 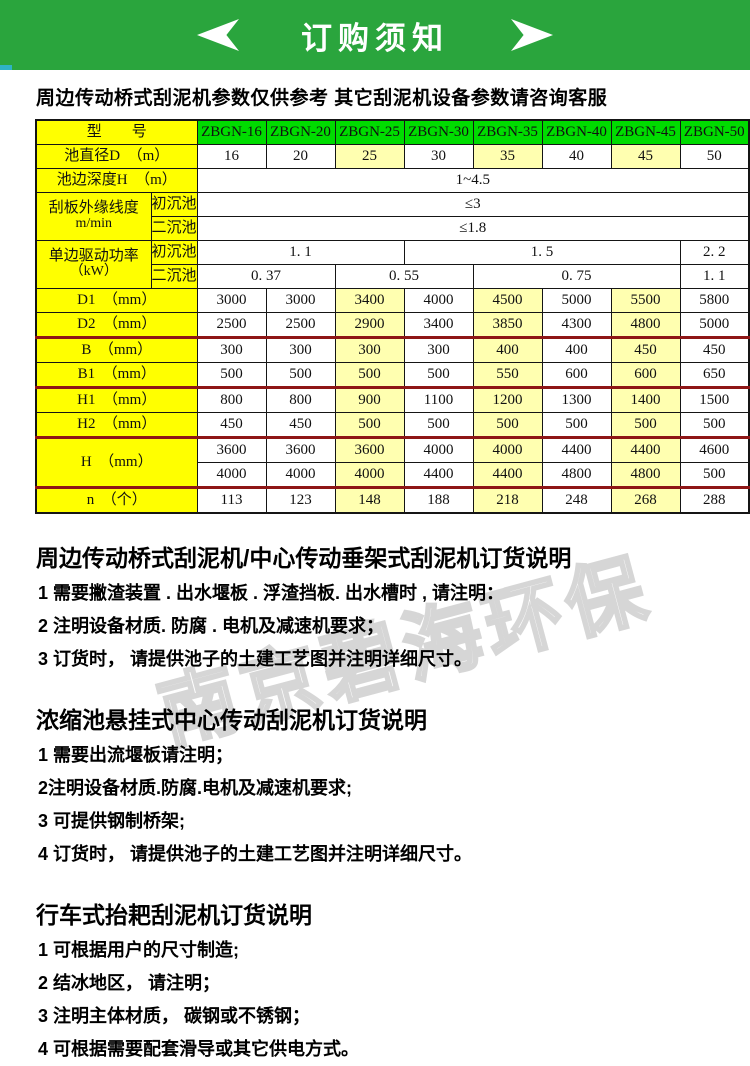 What do you see at coordinates (576, 276) in the screenshot?
I see `table-cell: 0. 75` at bounding box center [576, 276].